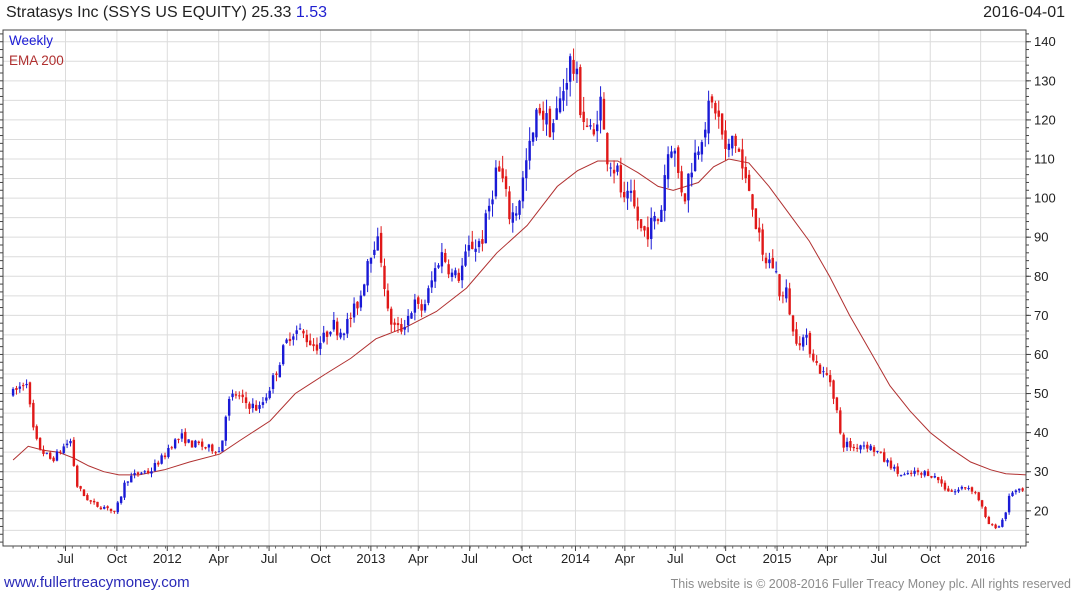 The image size is (1075, 600). I want to click on x-tick-label: 2014, so click(575, 558).